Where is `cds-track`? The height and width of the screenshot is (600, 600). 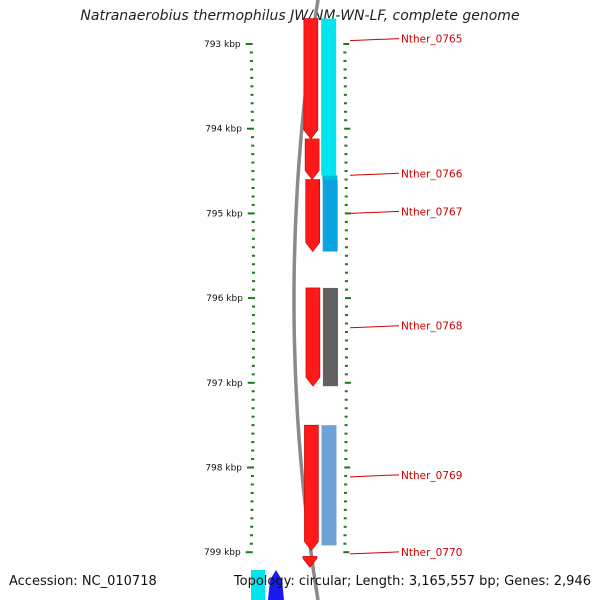 cds-track is located at coordinates (311, 293).